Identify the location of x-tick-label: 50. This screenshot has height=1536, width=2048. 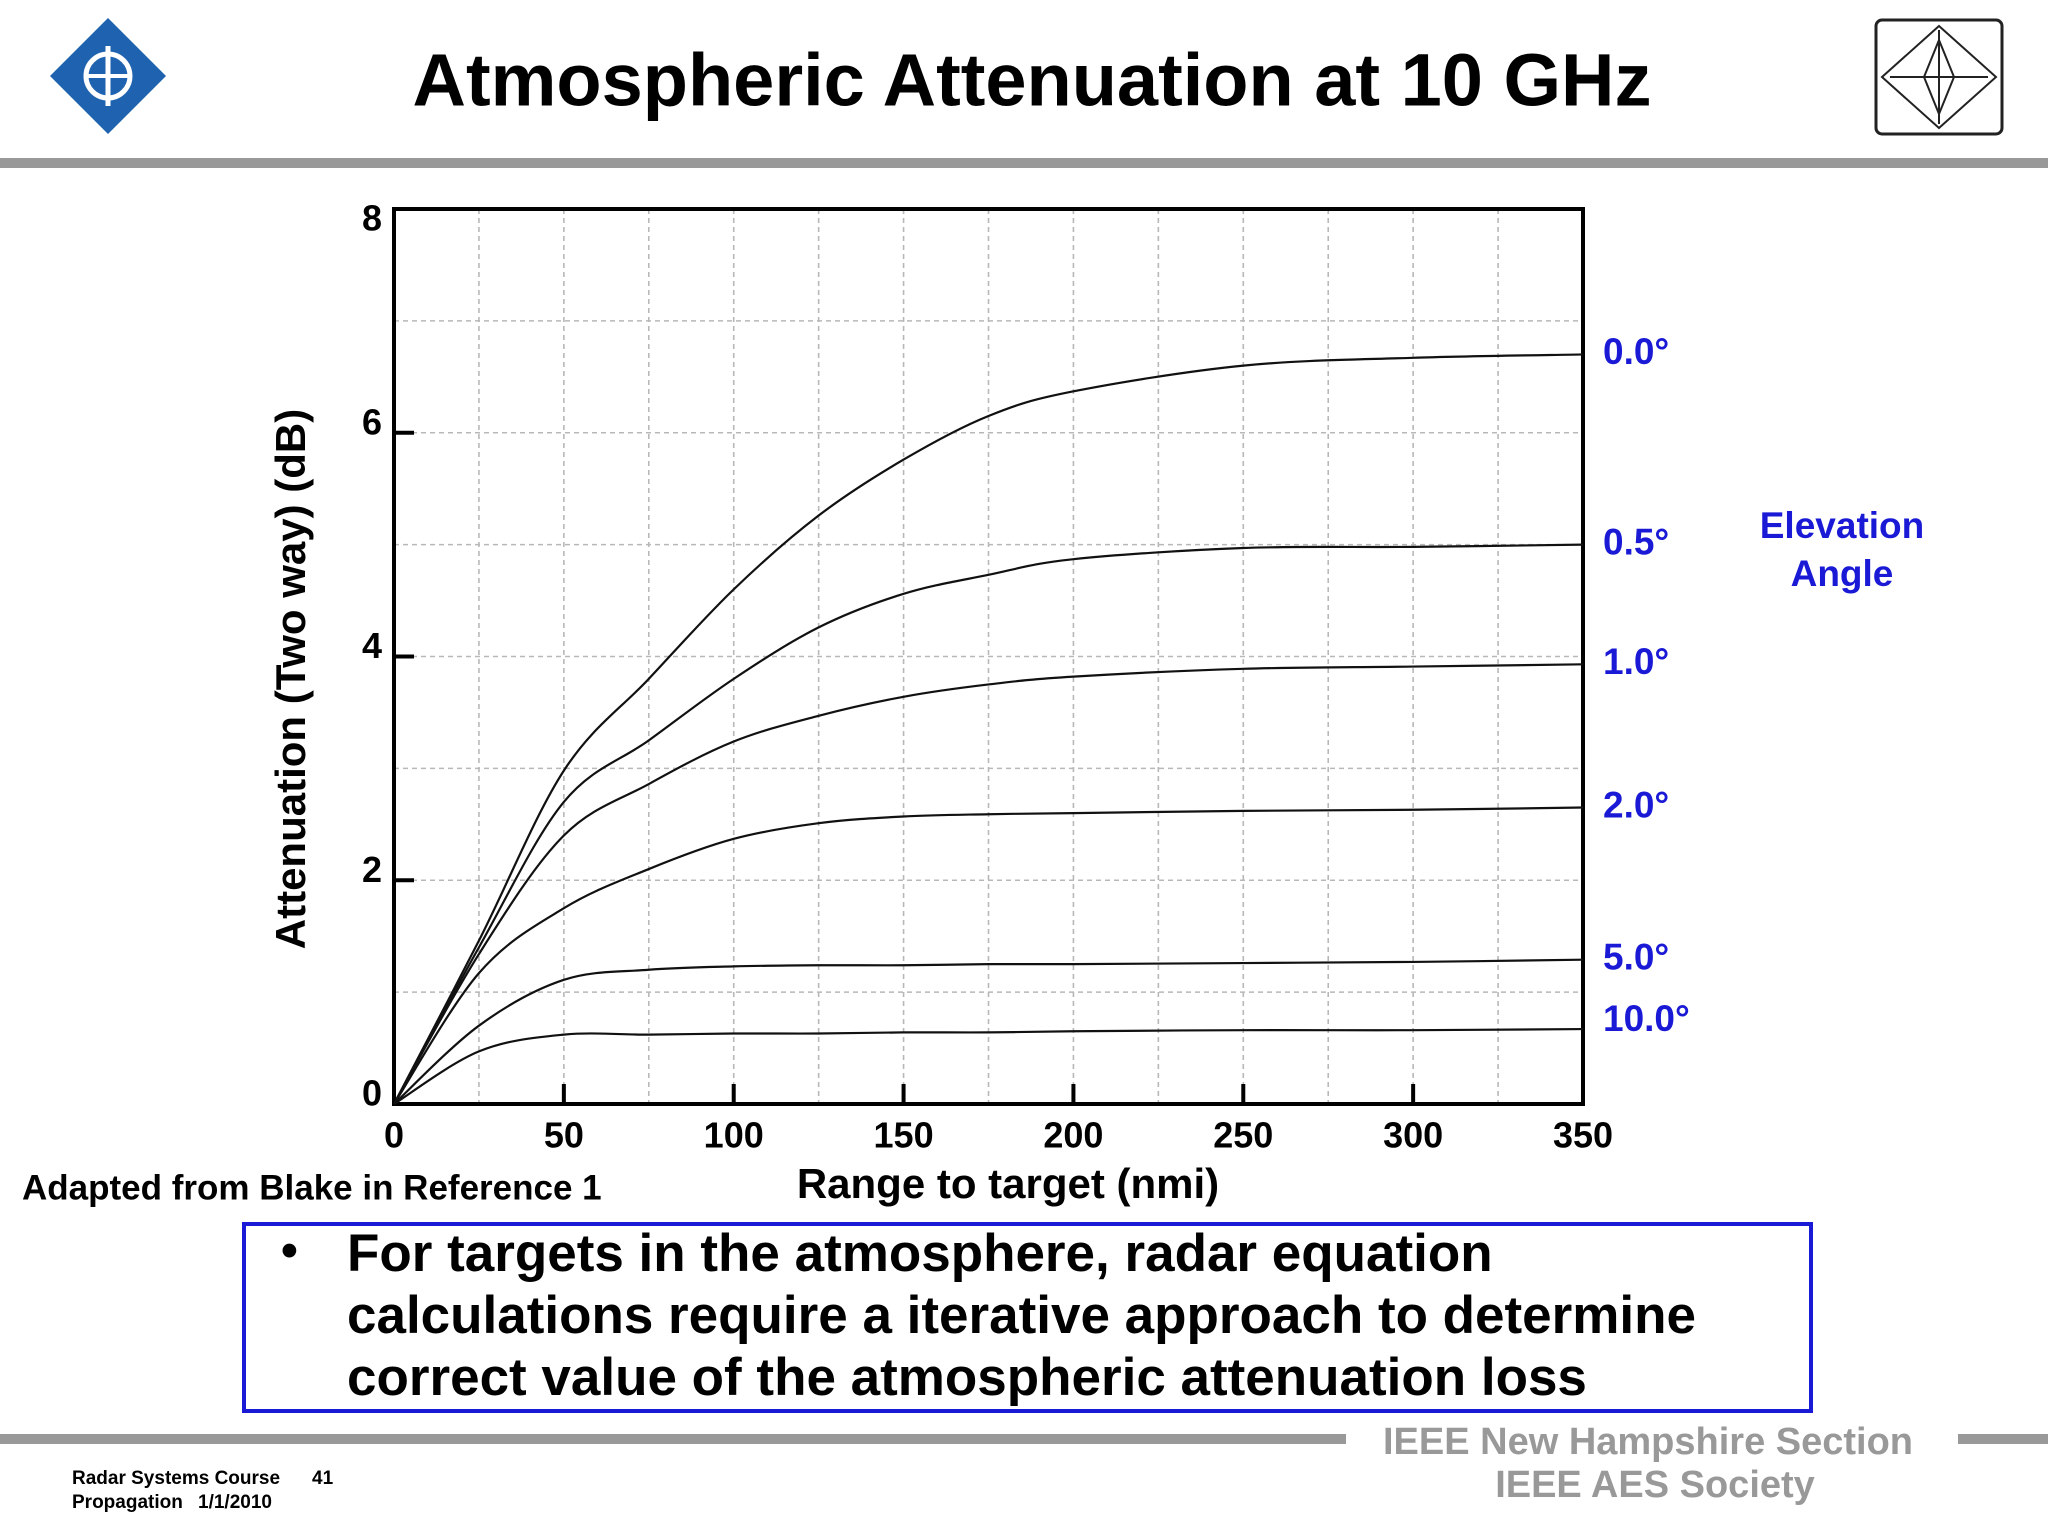
(564, 1135).